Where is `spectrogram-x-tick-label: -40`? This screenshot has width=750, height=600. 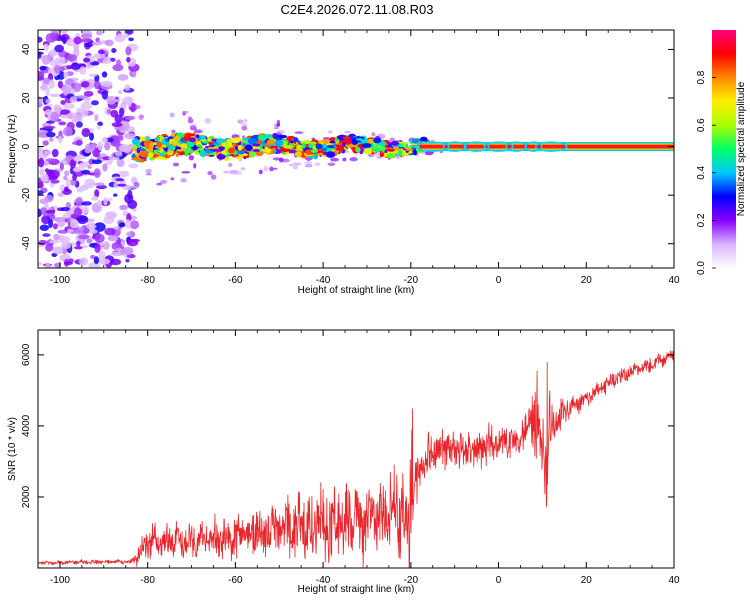
spectrogram-x-tick-label: -40 is located at coordinates (323, 280).